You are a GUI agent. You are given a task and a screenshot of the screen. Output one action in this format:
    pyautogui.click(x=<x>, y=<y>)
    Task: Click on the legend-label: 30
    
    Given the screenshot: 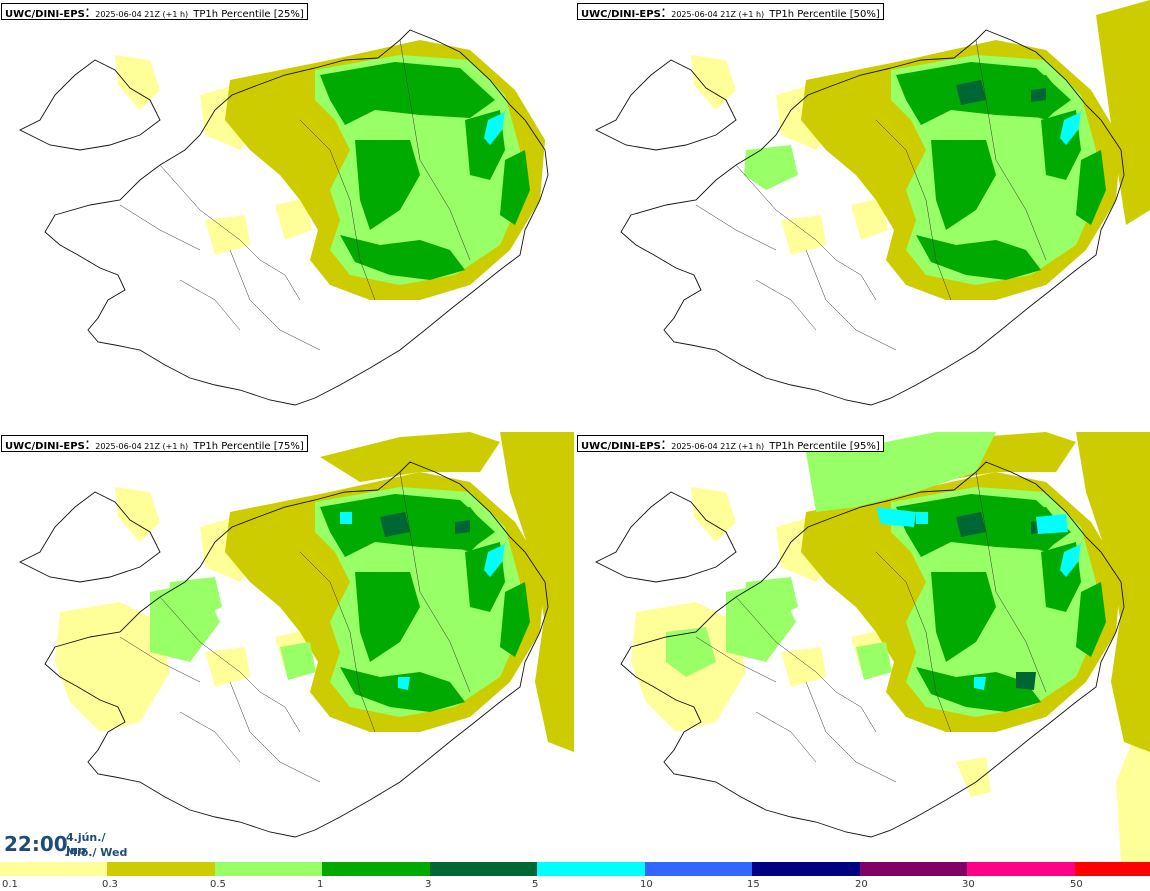 What is the action you would take?
    pyautogui.click(x=968, y=884)
    